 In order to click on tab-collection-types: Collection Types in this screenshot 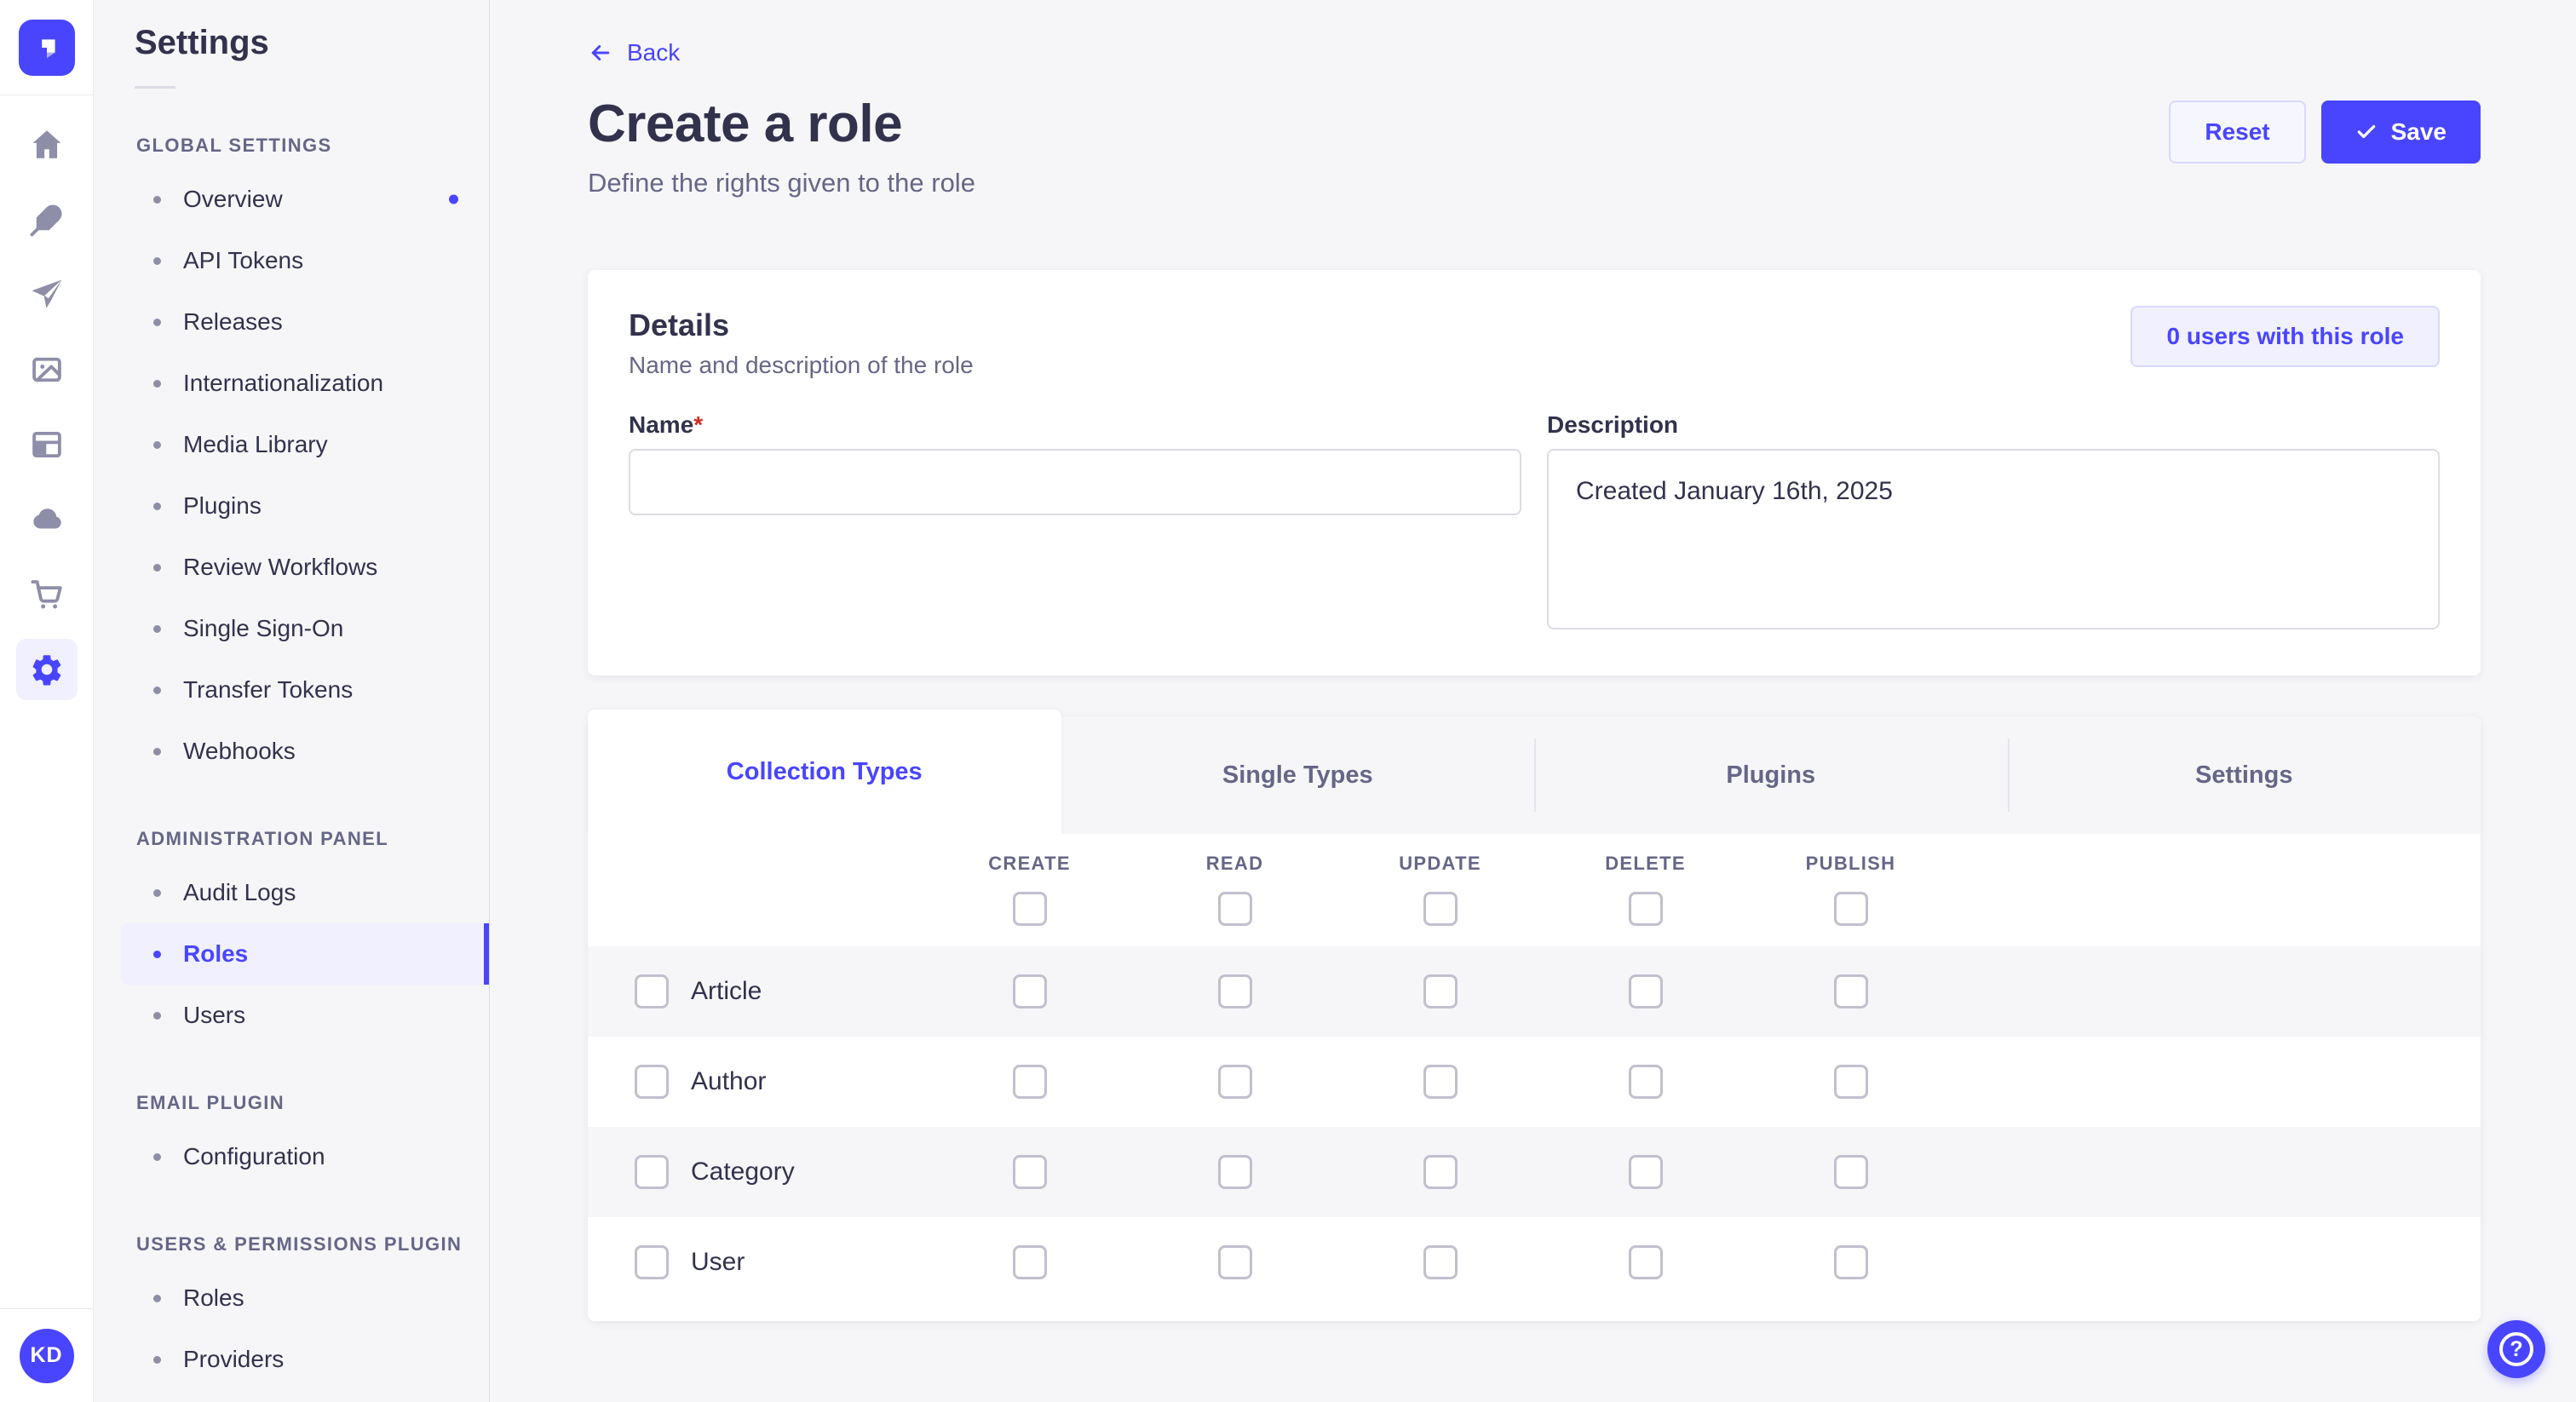, I will do `click(824, 772)`.